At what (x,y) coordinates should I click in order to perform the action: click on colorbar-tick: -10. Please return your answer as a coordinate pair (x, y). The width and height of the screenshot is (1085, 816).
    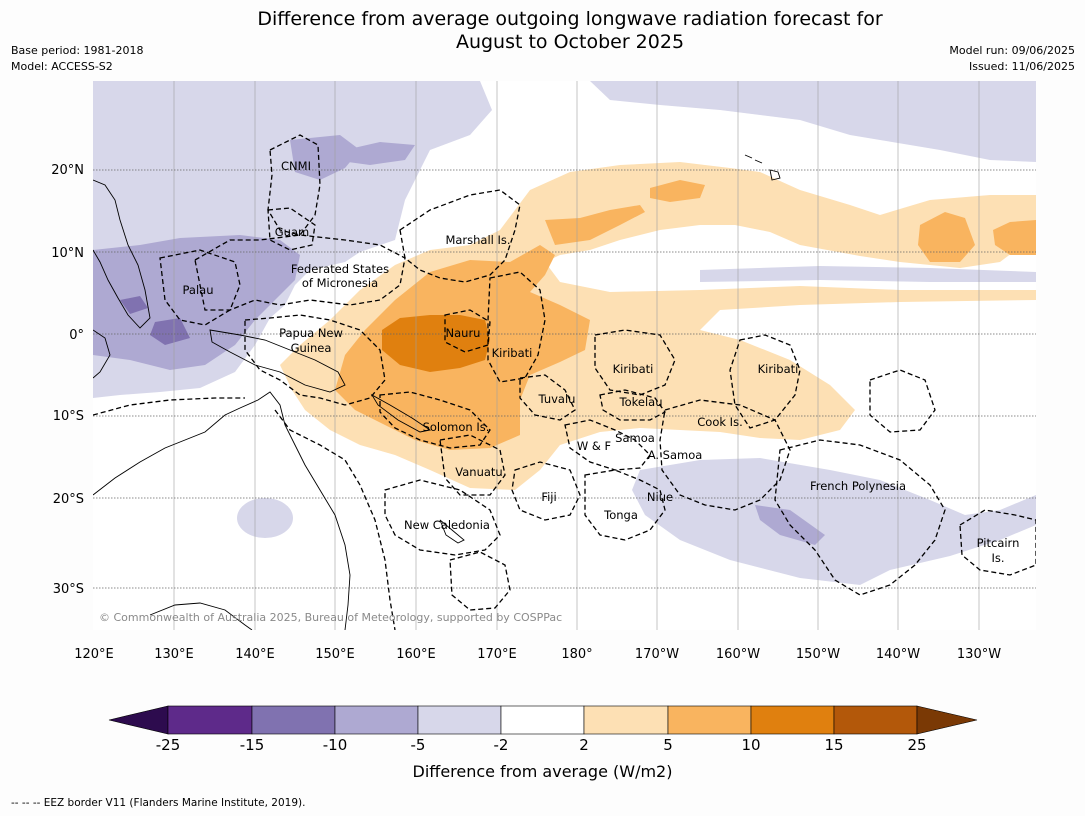
    Looking at the image, I should click on (335, 745).